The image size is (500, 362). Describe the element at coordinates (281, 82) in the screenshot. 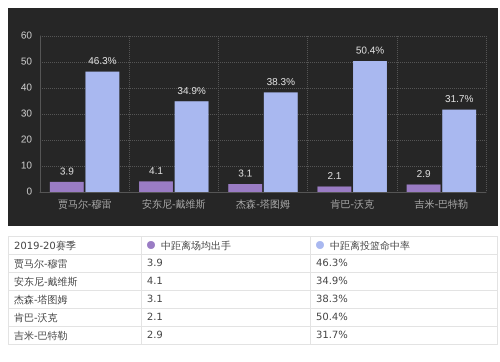

I see `data-label: 38.3%` at that location.